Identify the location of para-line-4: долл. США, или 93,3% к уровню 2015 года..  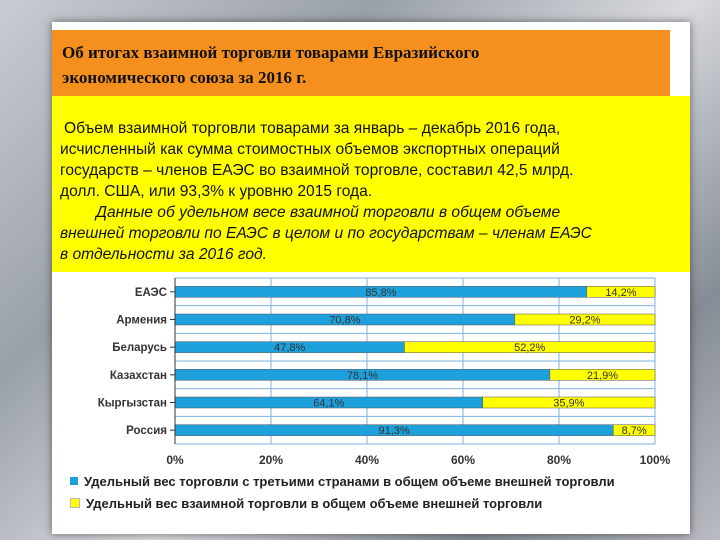
(216, 191).